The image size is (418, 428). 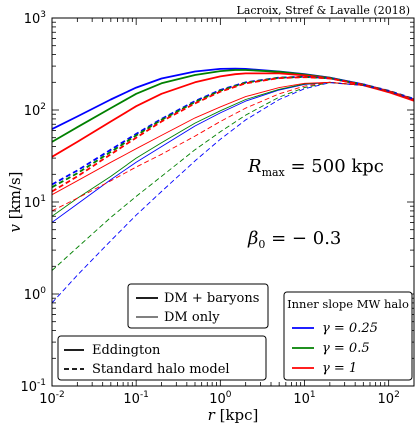 What do you see at coordinates (35, 294) in the screenshot?
I see `y-tick-label: 10⁰` at bounding box center [35, 294].